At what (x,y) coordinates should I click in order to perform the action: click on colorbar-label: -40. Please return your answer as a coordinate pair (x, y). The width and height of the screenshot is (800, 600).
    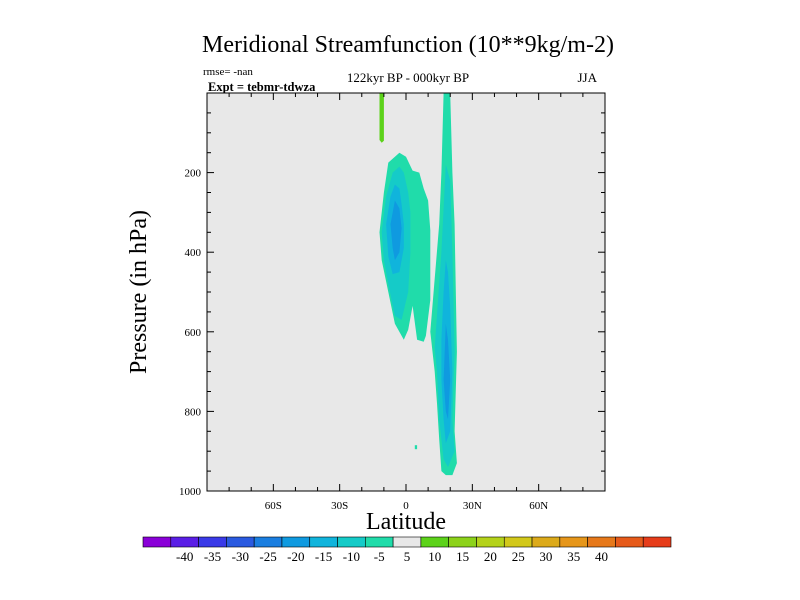
    Looking at the image, I should click on (184, 556).